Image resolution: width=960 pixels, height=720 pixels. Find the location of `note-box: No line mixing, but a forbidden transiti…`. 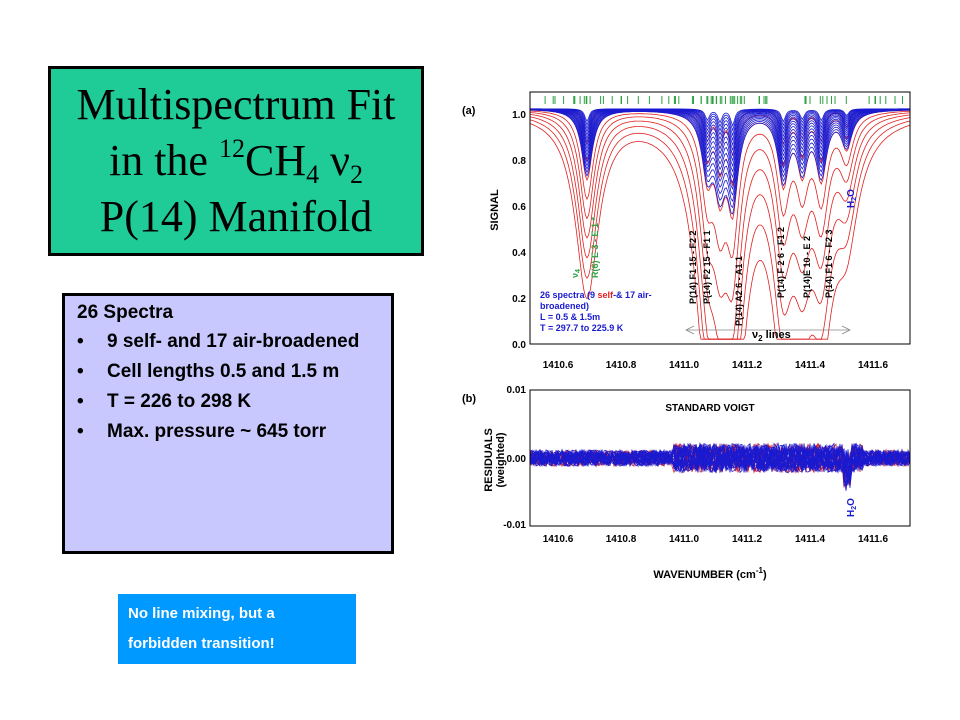

note-box: No line mixing, but a forbidden transiti… is located at coordinates (237, 629).